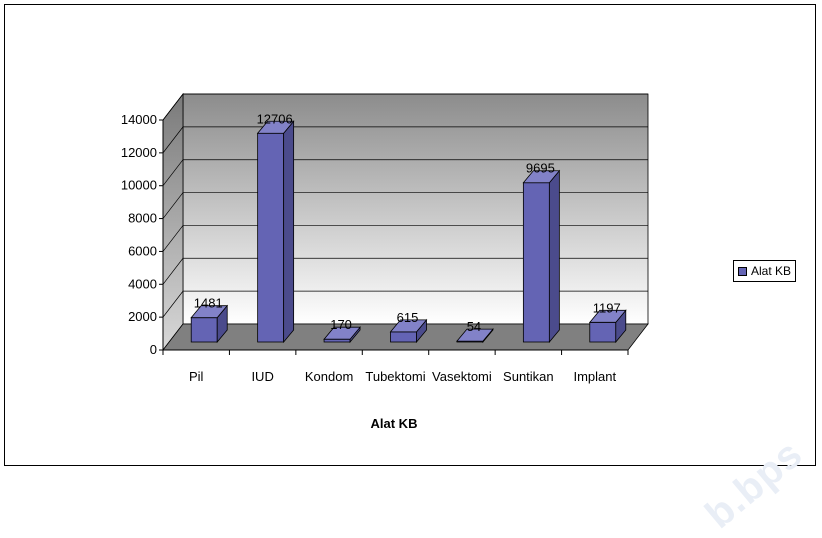 This screenshot has width=822, height=538. I want to click on x-tick-label: Implant, so click(594, 376).